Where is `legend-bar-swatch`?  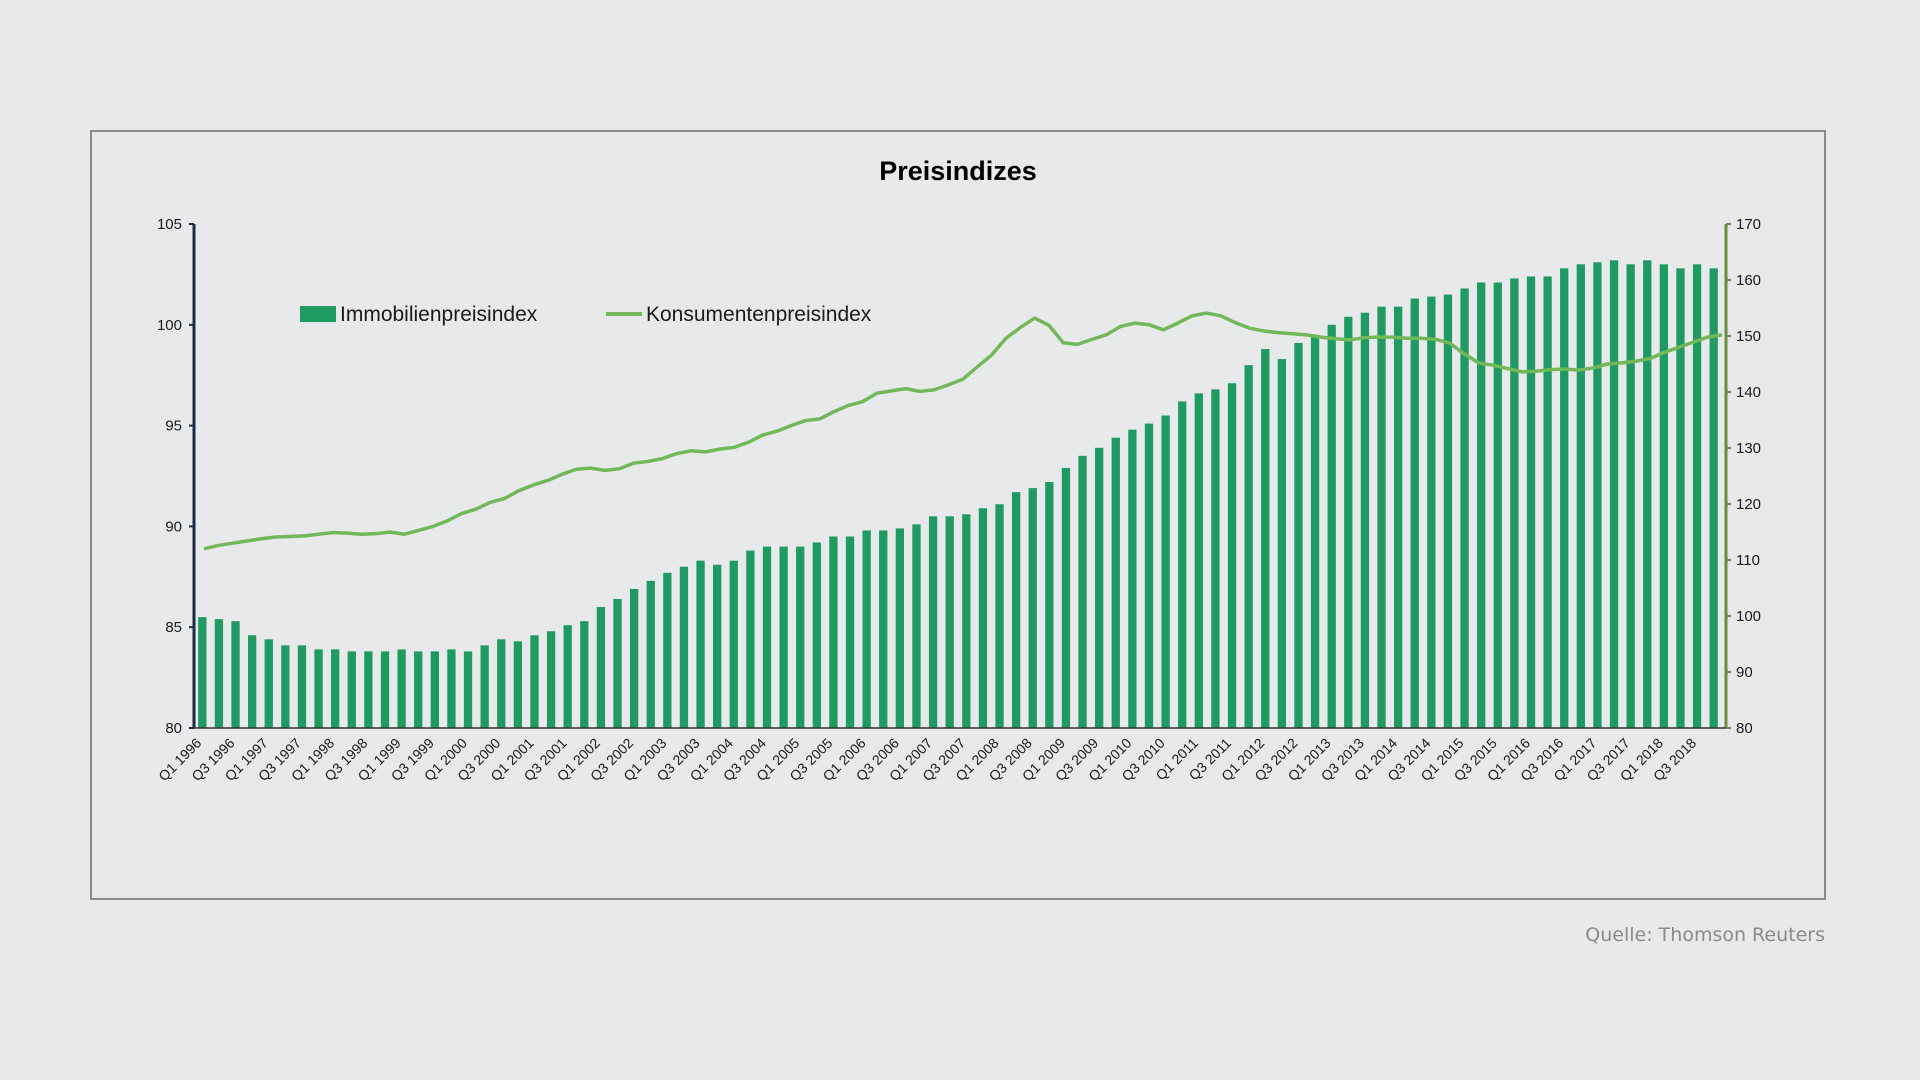 legend-bar-swatch is located at coordinates (318, 314).